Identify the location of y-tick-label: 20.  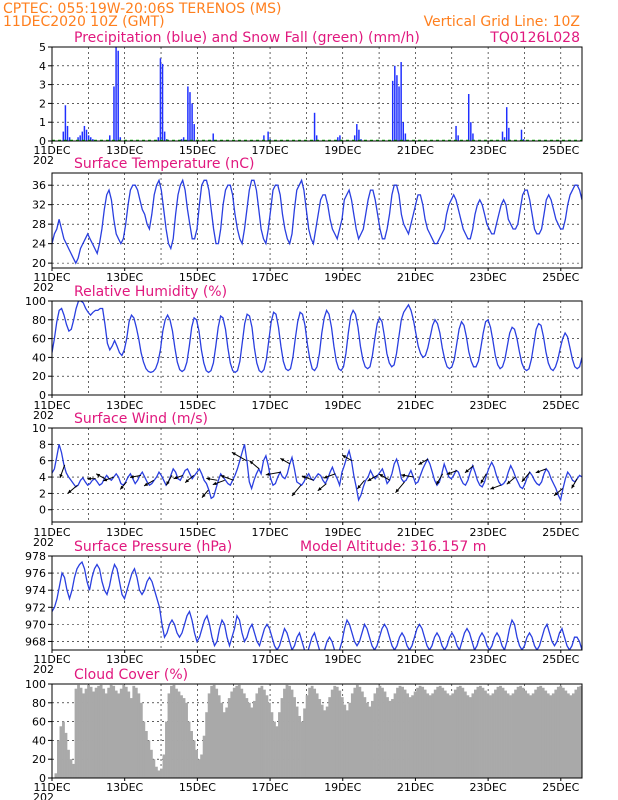
(39, 759).